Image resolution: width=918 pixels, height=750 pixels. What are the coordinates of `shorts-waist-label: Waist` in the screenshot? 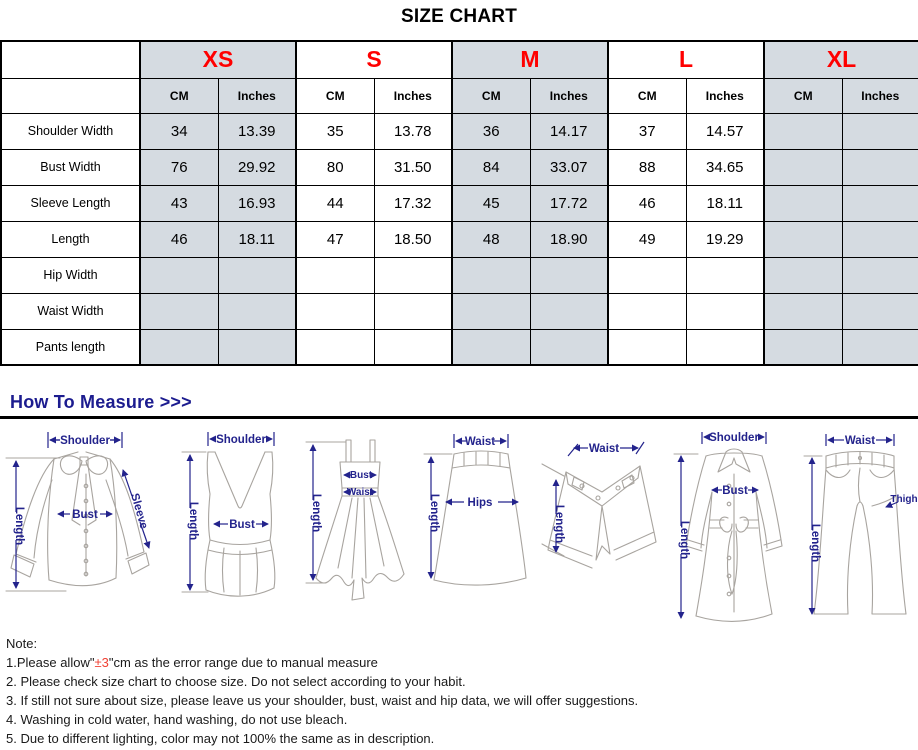 It's located at (604, 449).